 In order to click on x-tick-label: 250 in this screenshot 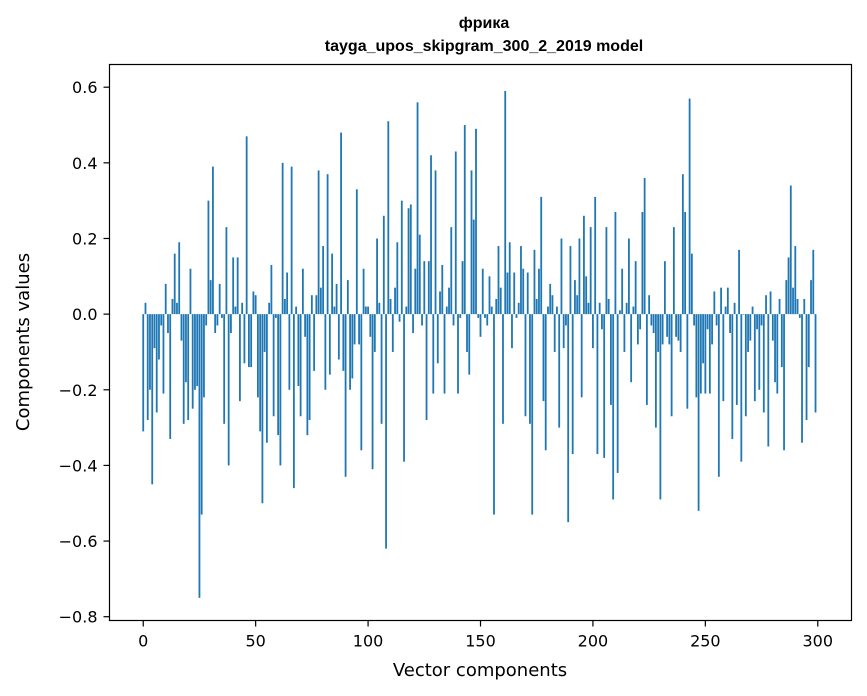, I will do `click(705, 641)`.